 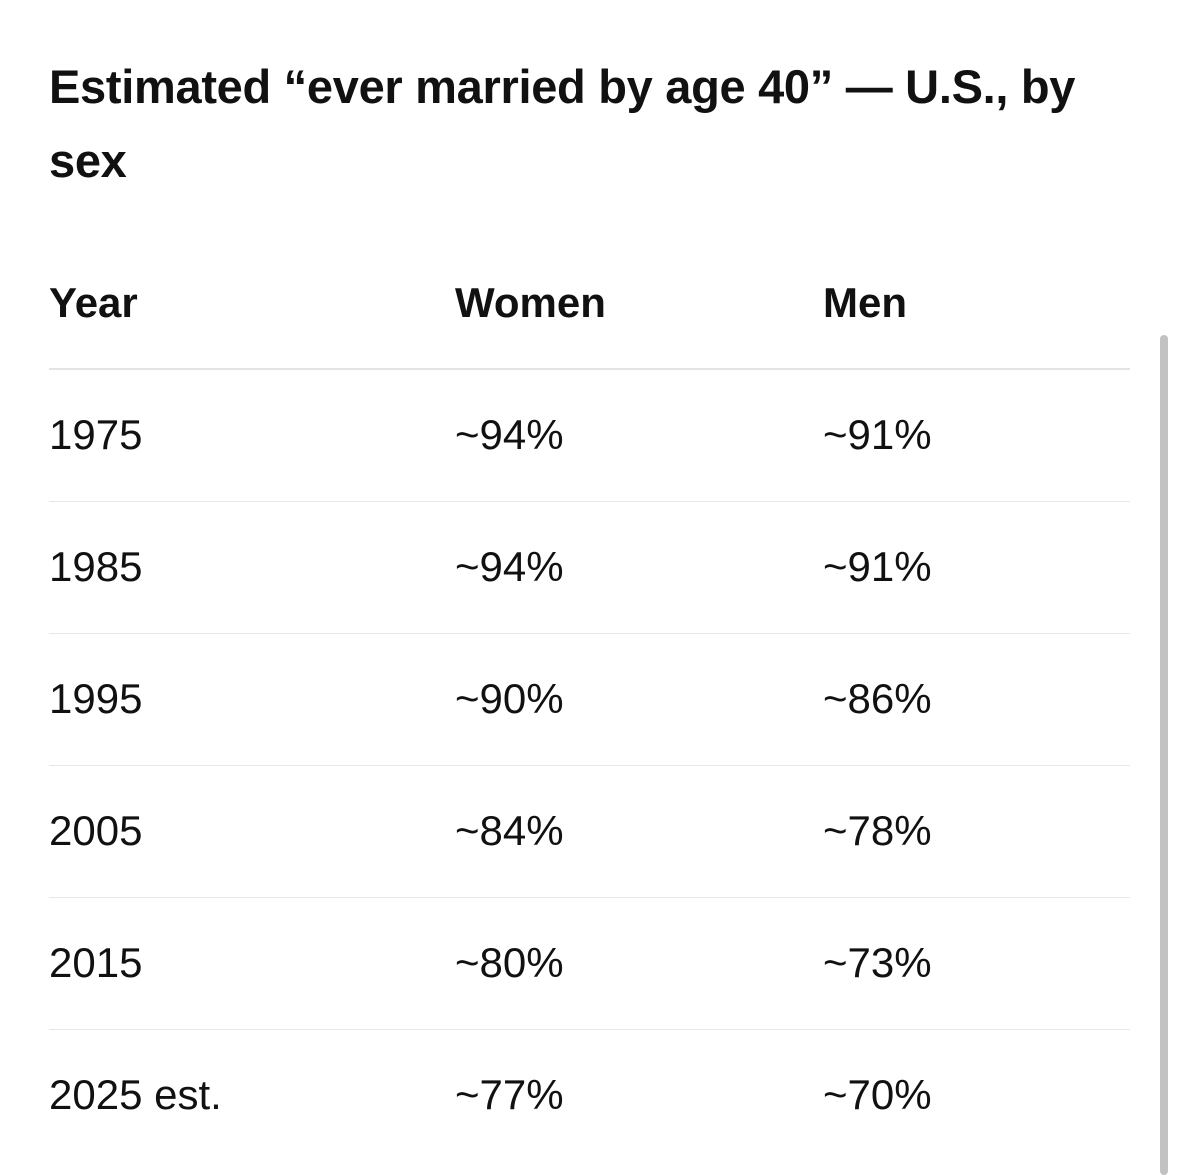 I want to click on column-header-year: Year, so click(x=93, y=302).